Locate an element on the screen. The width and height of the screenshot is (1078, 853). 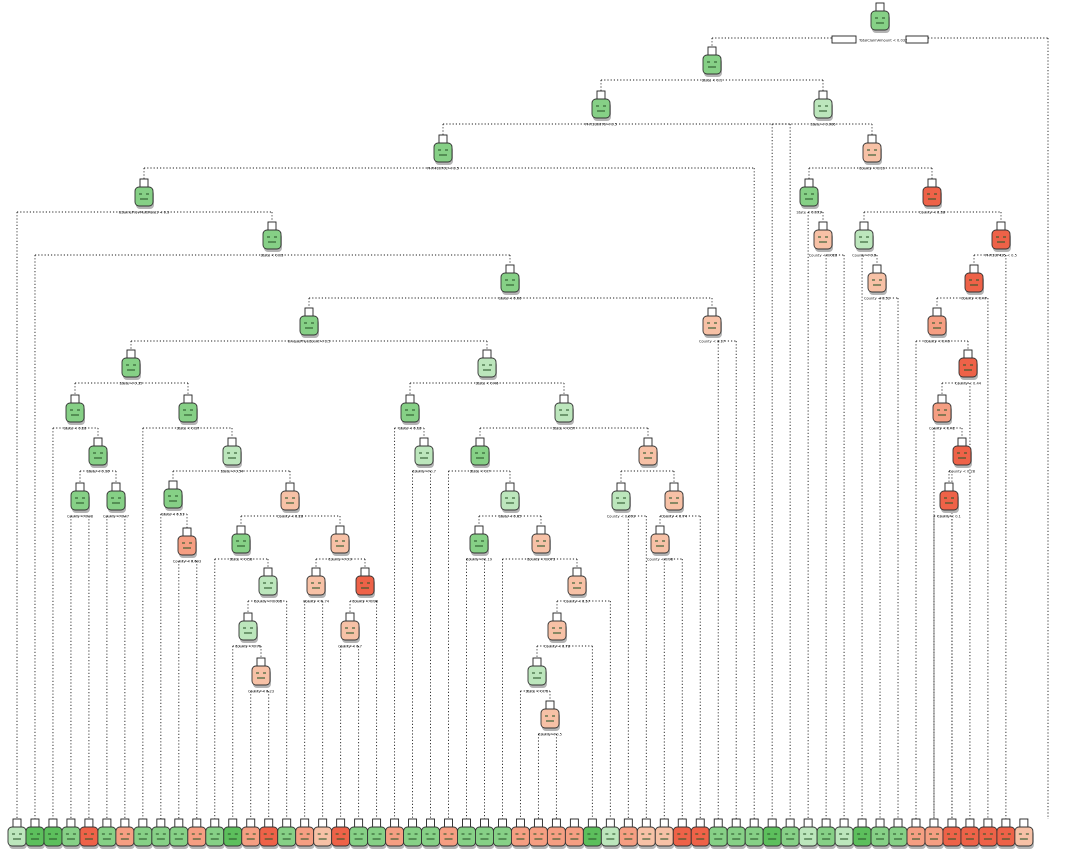
split-label: County < 0.7 is located at coordinates (424, 472).